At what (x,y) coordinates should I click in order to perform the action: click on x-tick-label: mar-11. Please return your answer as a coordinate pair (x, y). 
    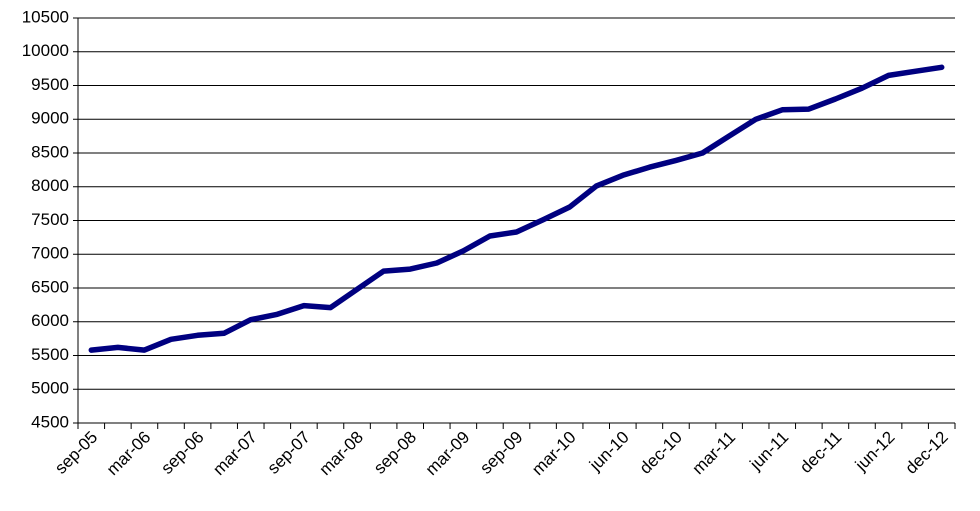
    Looking at the image, I should click on (713, 453).